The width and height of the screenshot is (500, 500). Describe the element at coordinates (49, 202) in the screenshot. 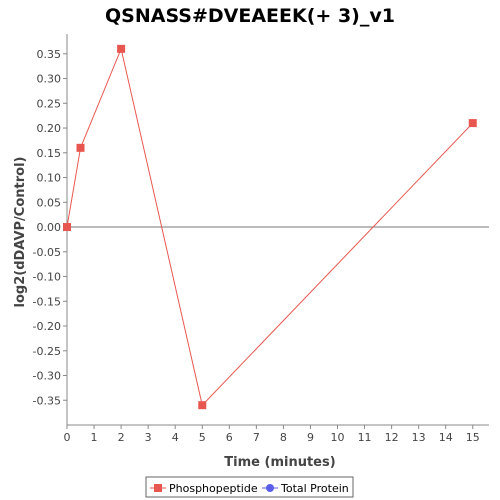

I see `y-tick-label: 0.05` at that location.